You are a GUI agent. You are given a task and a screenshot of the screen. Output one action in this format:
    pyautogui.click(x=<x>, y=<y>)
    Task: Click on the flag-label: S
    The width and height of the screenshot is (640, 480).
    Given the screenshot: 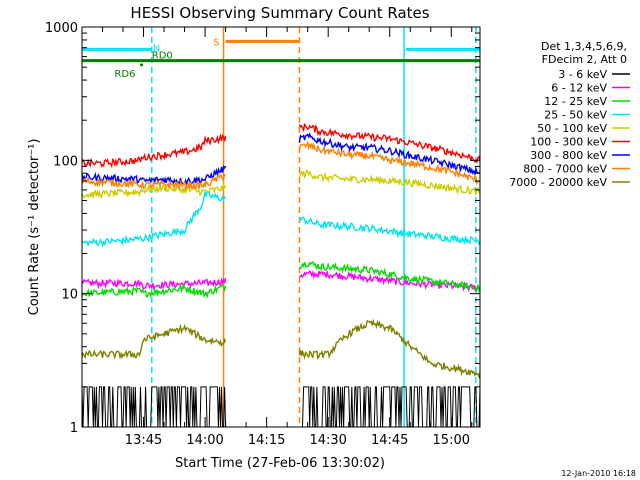 What is the action you would take?
    pyautogui.click(x=216, y=42)
    